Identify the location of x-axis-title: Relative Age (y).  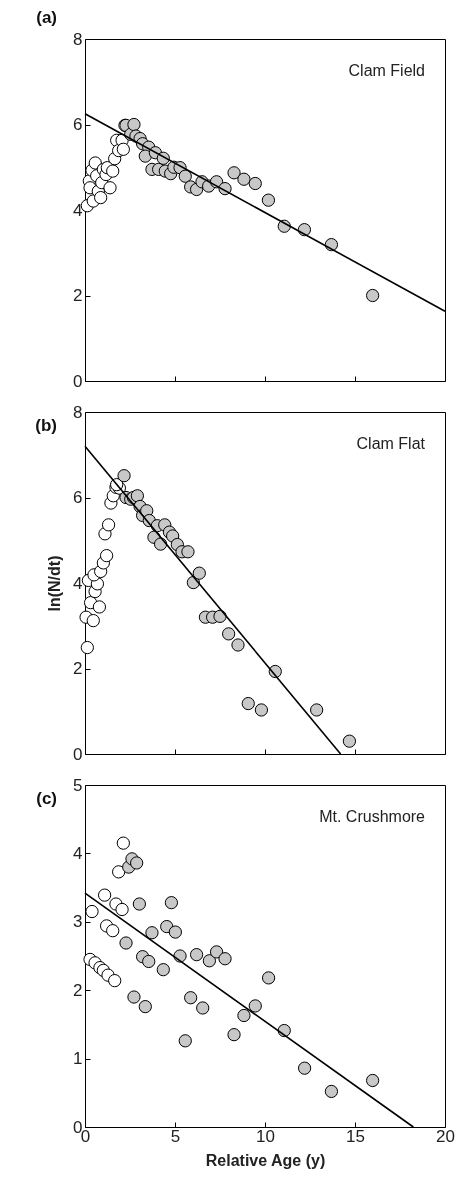
(265, 1160).